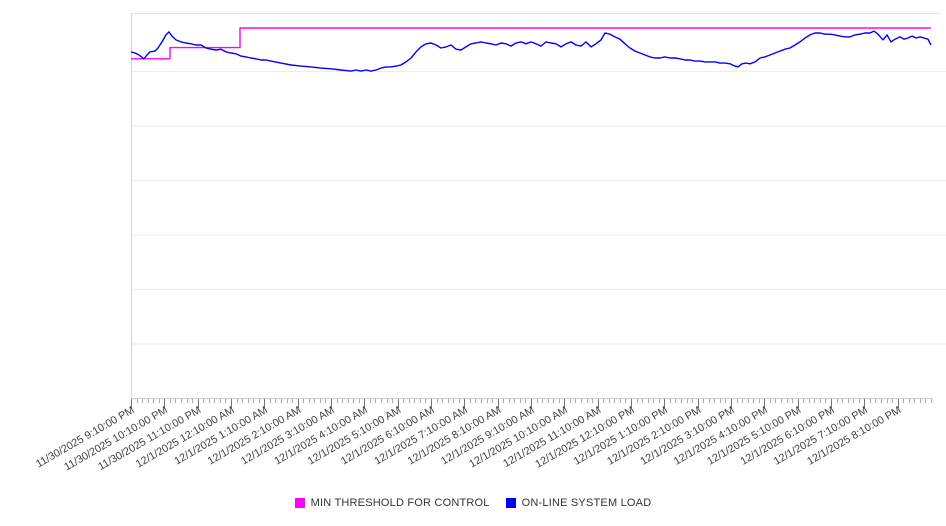  I want to click on legend-item-min-threshold: MIN THRESHOLD FOR CONTROL, so click(392, 503).